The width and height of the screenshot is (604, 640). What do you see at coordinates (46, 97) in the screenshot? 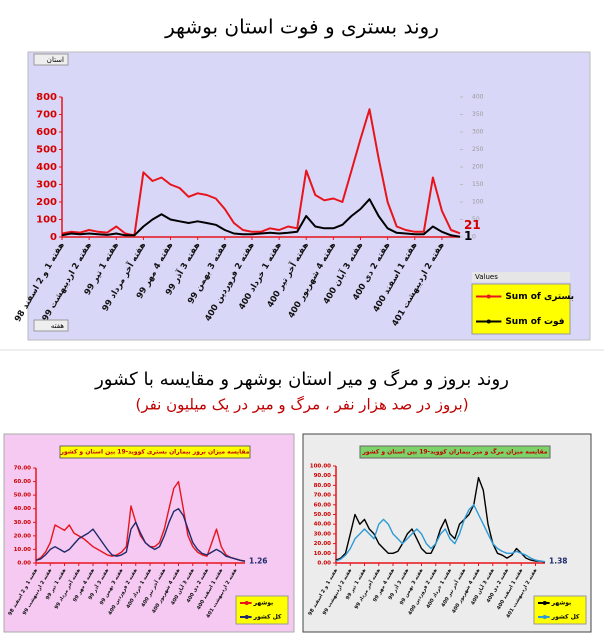
I see `y-tick-label: 800` at bounding box center [46, 97].